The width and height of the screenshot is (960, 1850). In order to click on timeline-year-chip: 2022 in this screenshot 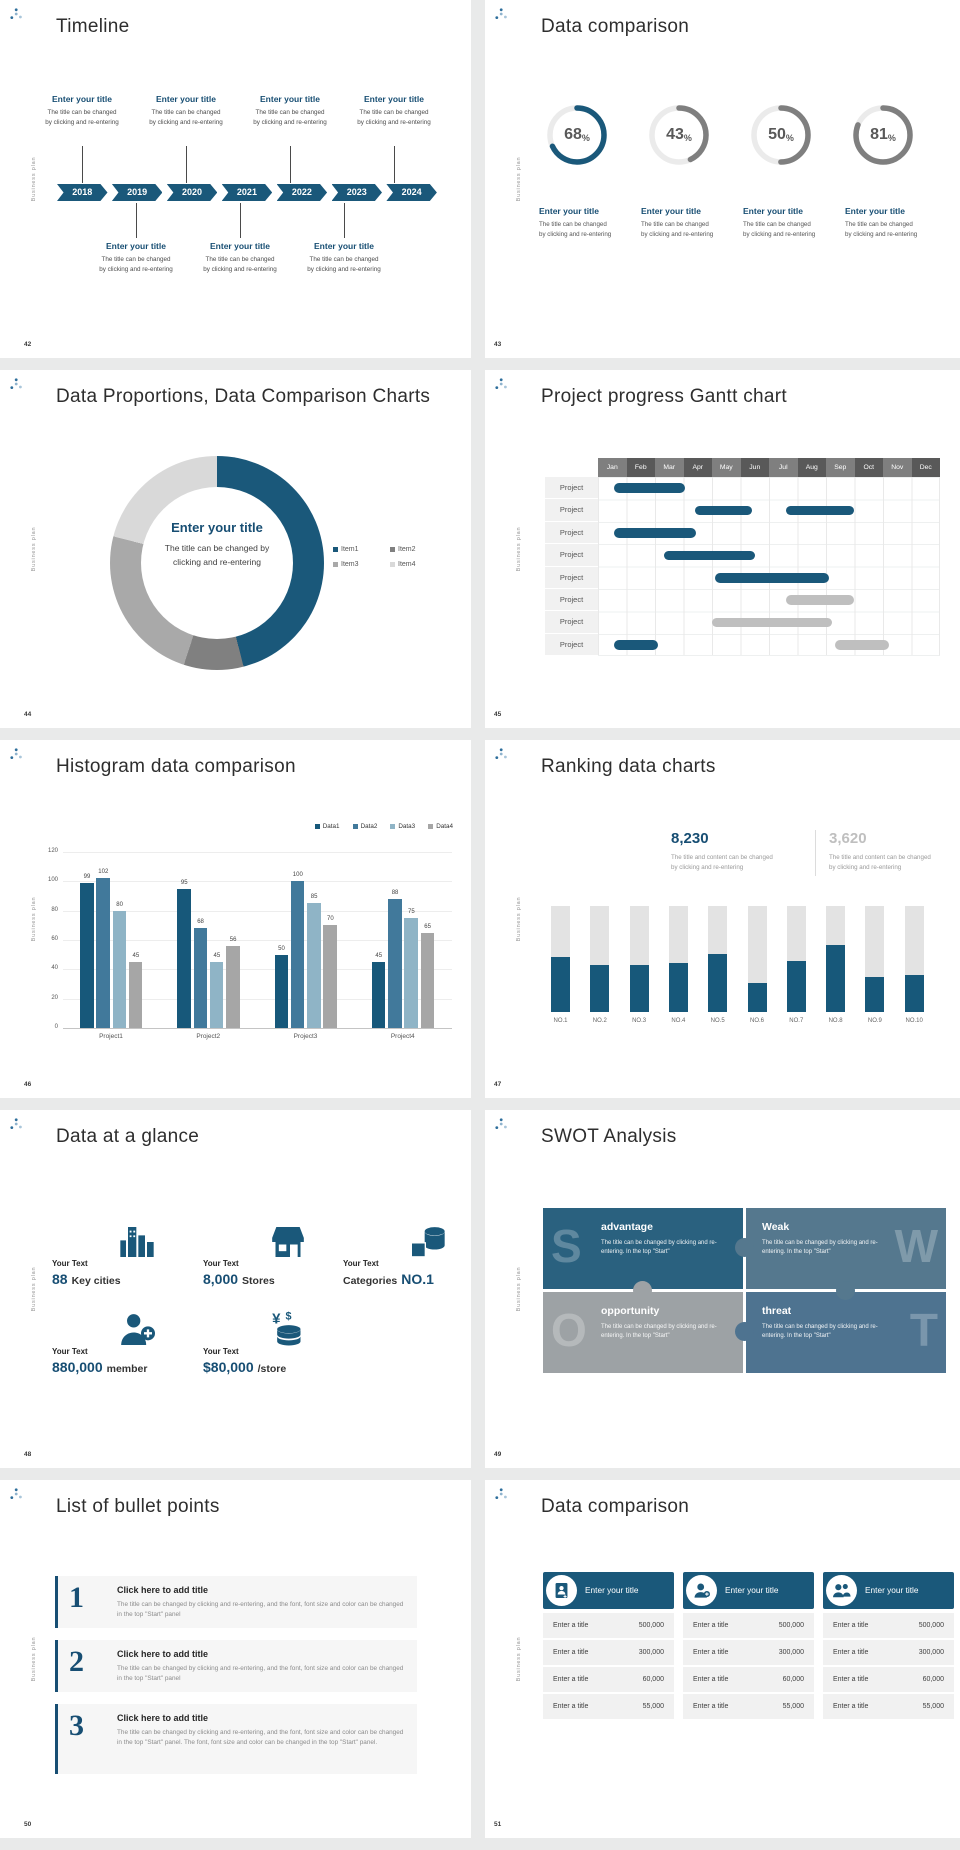, I will do `click(302, 192)`.